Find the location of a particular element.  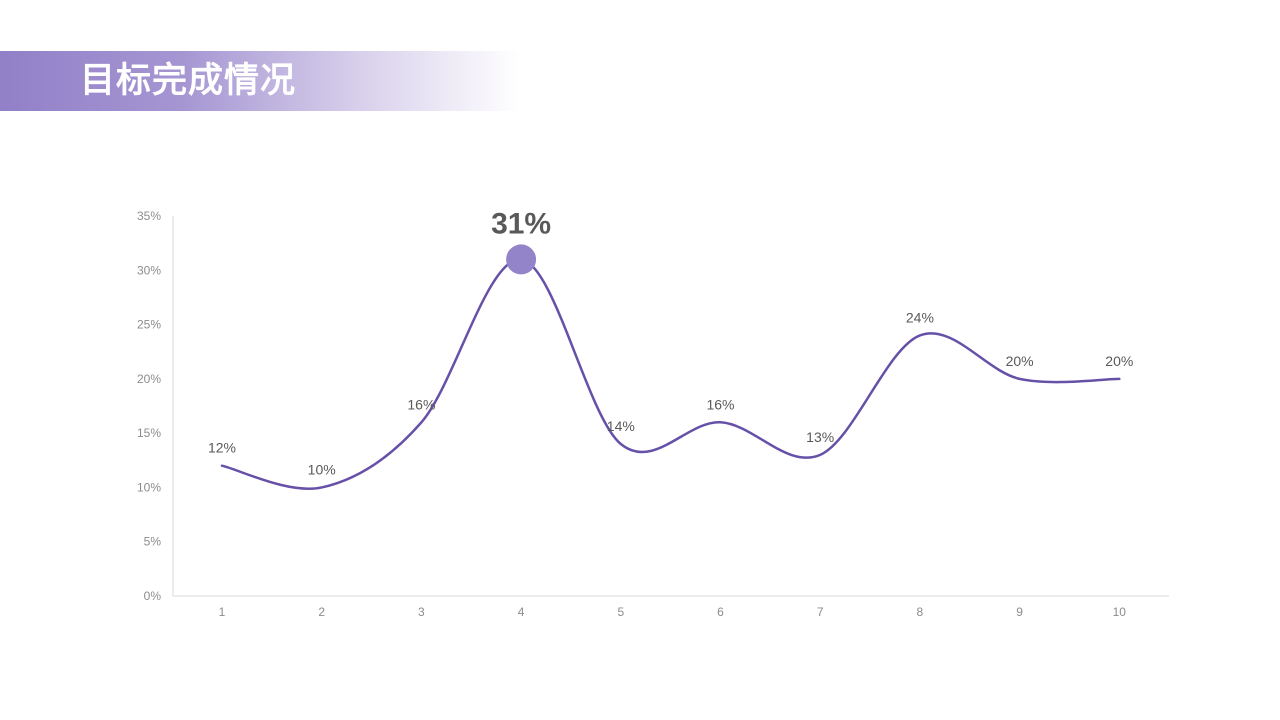

y-tick-label: 15% is located at coordinates (149, 433).